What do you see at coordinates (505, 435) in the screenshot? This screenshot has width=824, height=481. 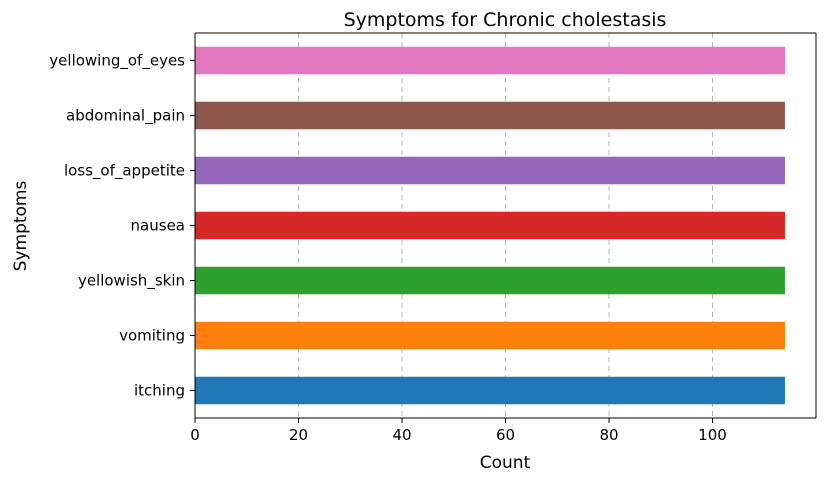 I see `x-tick-label: 60` at bounding box center [505, 435].